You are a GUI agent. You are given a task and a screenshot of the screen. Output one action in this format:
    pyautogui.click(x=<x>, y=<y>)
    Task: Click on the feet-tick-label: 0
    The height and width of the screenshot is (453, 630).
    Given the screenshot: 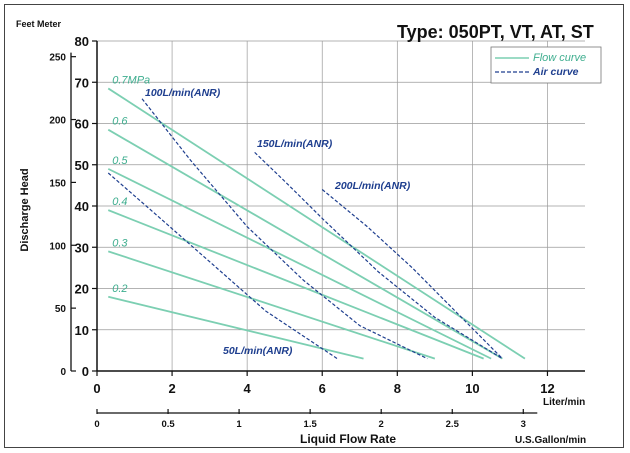 What is the action you would take?
    pyautogui.click(x=63, y=372)
    